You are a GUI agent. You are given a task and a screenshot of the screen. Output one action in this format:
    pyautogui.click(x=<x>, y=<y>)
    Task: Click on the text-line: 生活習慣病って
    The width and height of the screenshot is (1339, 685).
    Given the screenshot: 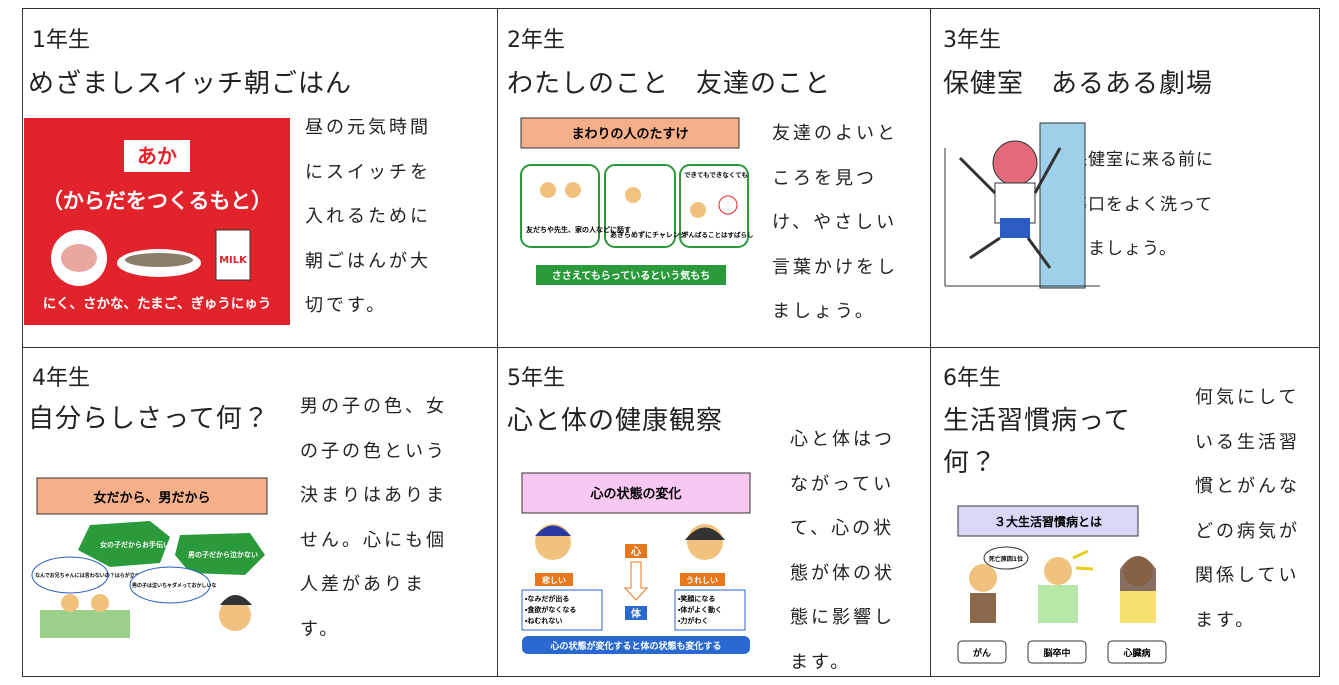 What is the action you would take?
    pyautogui.click(x=1037, y=421)
    